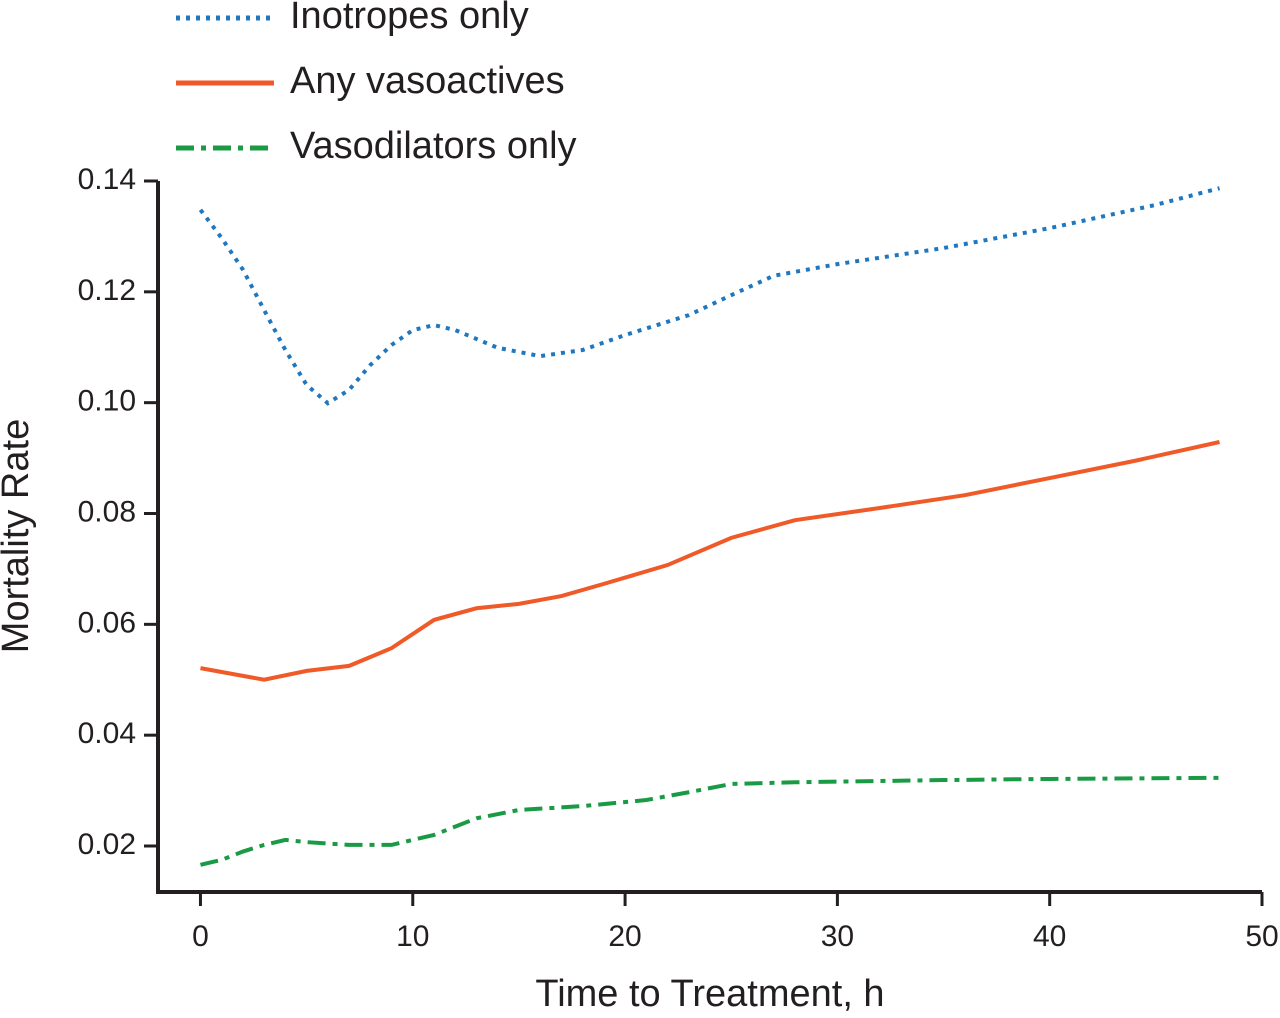  What do you see at coordinates (624, 936) in the screenshot?
I see `x-tick-label: 20` at bounding box center [624, 936].